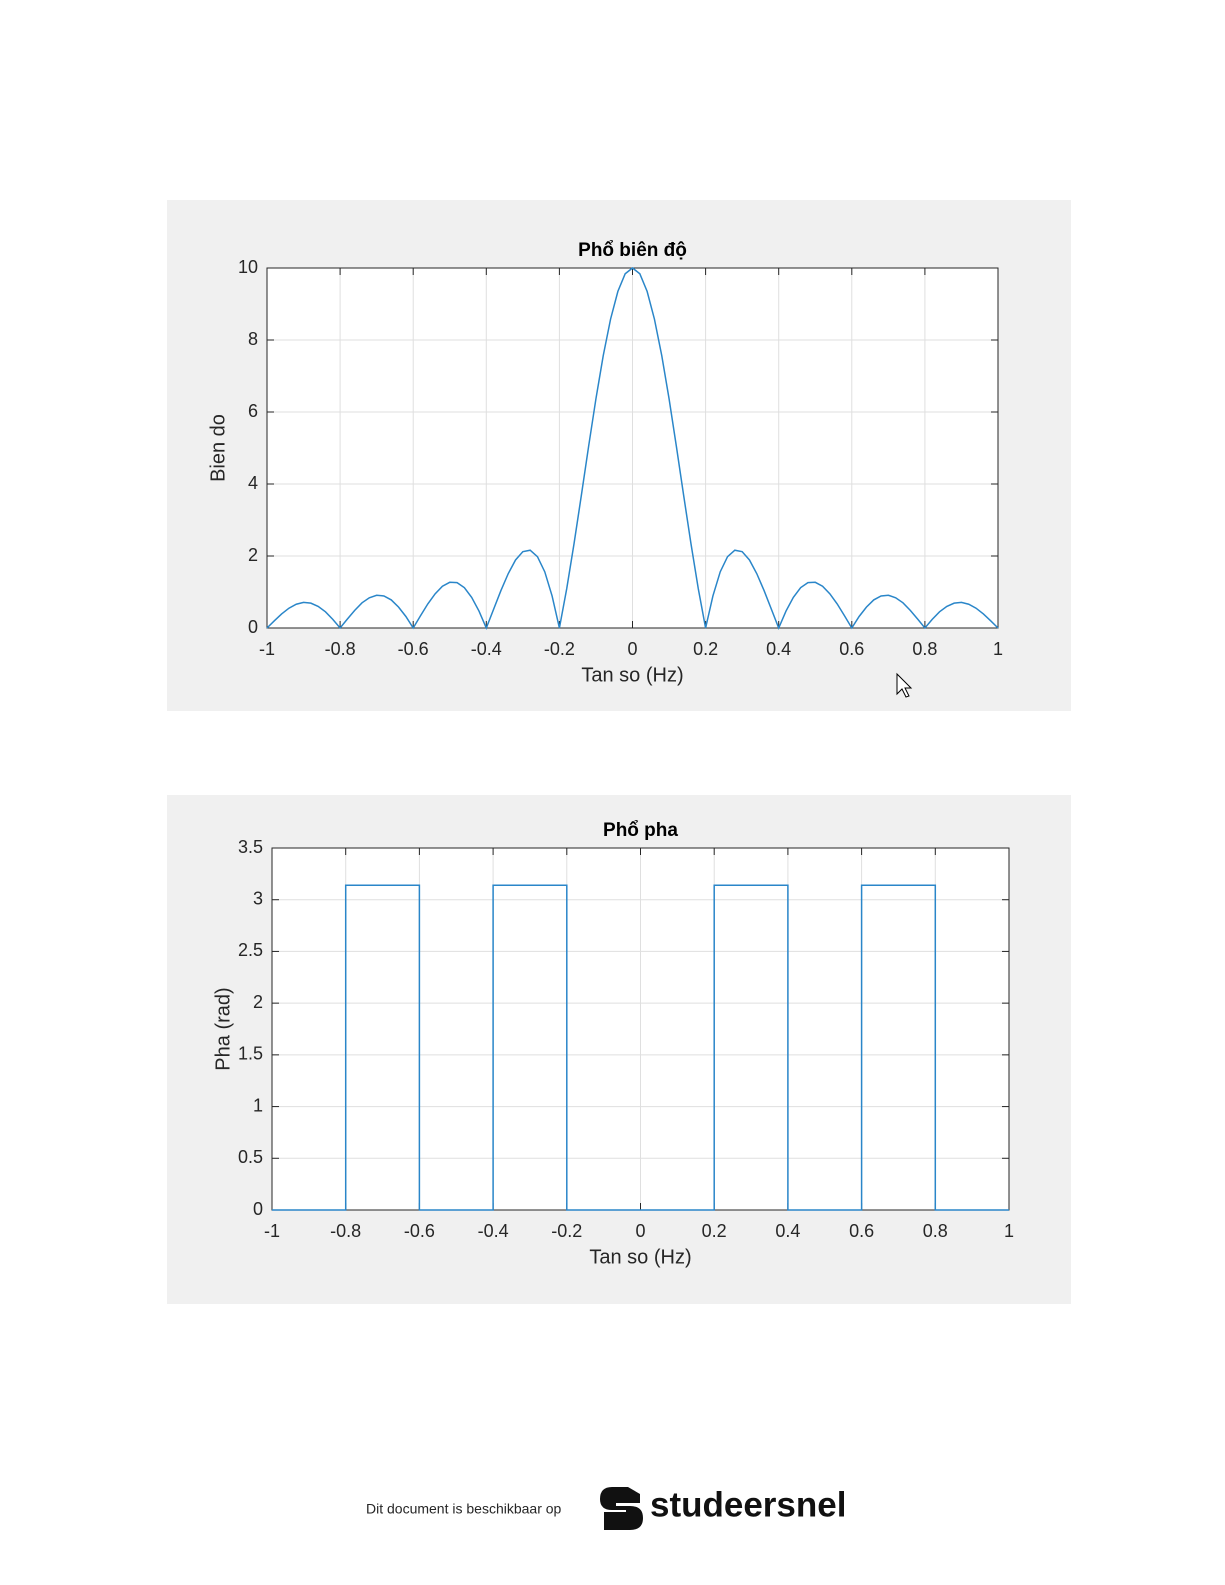 The width and height of the screenshot is (1225, 1585). What do you see at coordinates (748, 1504) in the screenshot?
I see `brand-name: studeersnel` at bounding box center [748, 1504].